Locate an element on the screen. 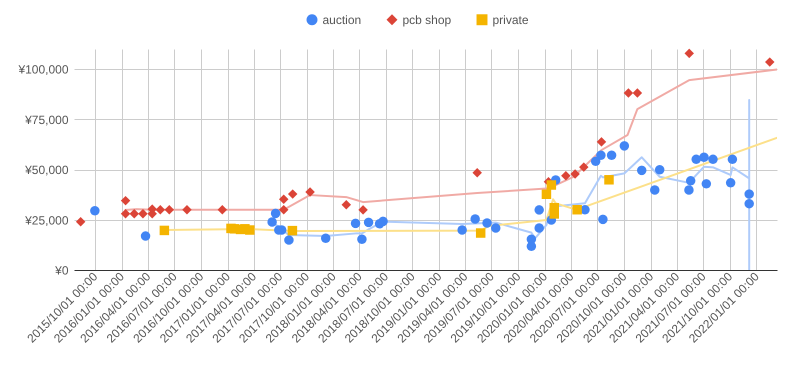  y-tick-label: ¥75,000 is located at coordinates (46, 119).